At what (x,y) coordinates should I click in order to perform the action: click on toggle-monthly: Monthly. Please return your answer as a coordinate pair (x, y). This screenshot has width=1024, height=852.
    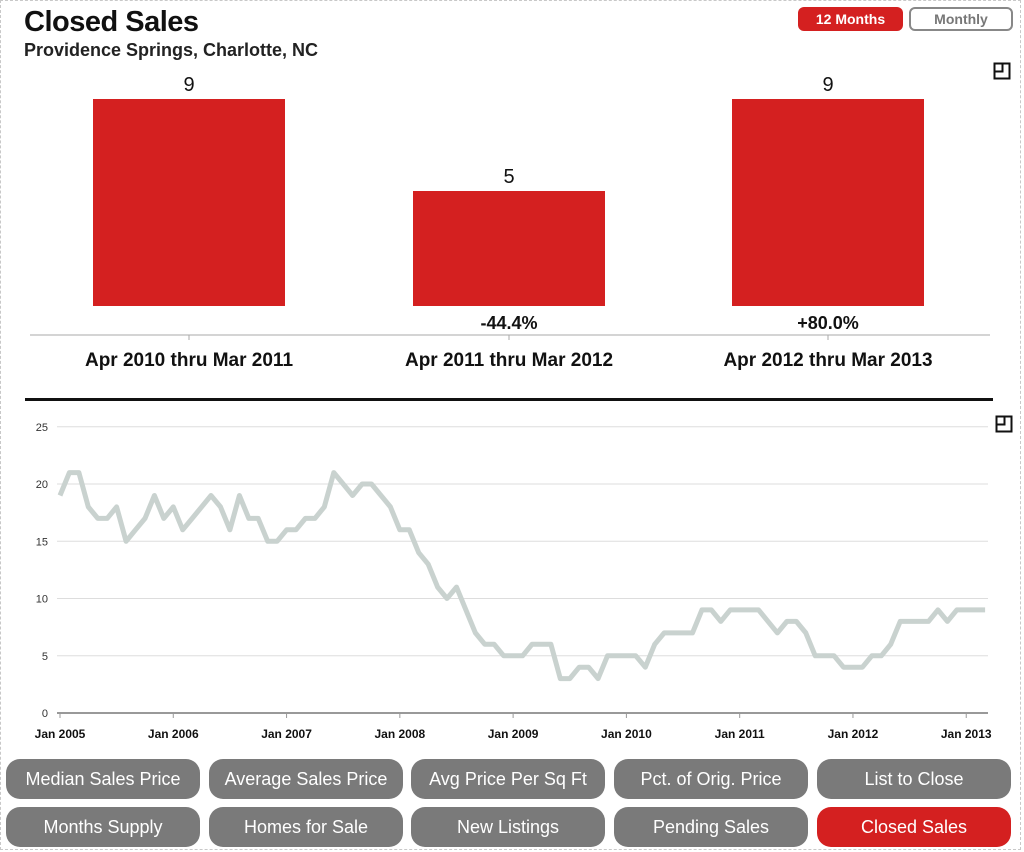
    Looking at the image, I should click on (961, 19).